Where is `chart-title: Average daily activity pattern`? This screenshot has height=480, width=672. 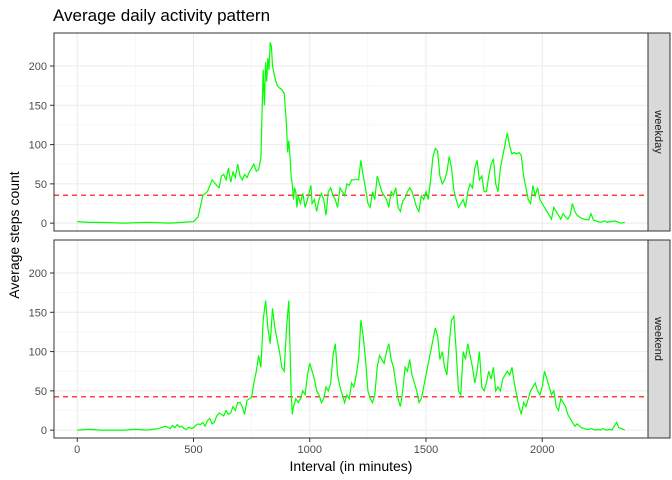 chart-title: Average daily activity pattern is located at coordinates (161, 15).